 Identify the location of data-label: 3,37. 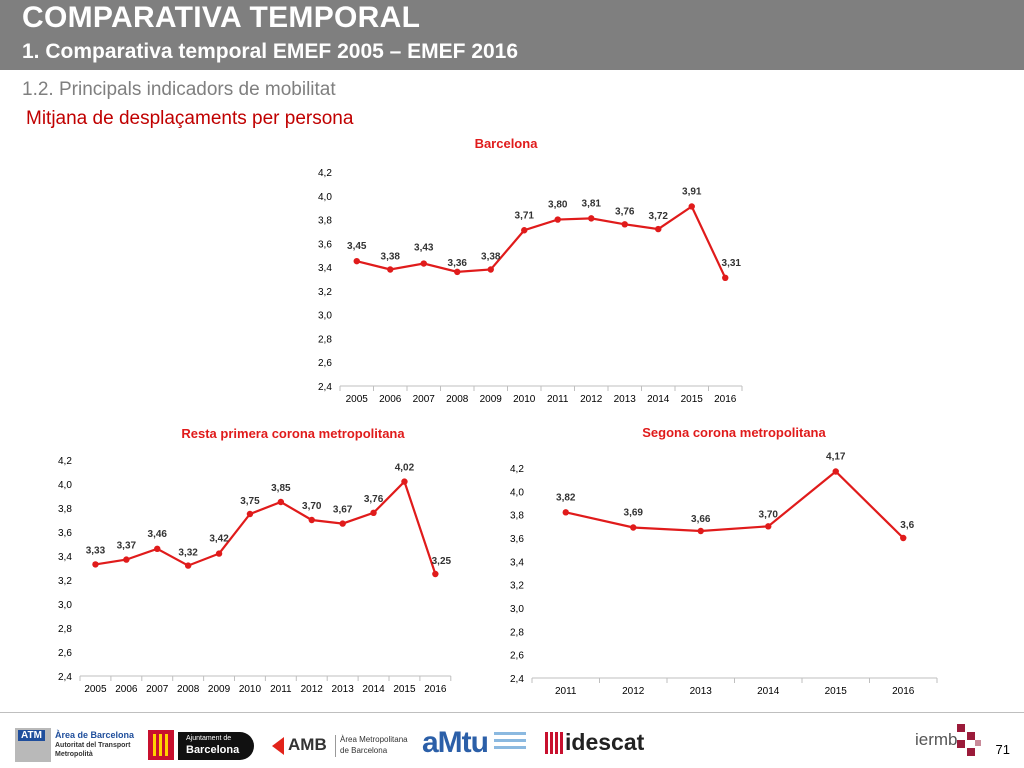
(127, 546).